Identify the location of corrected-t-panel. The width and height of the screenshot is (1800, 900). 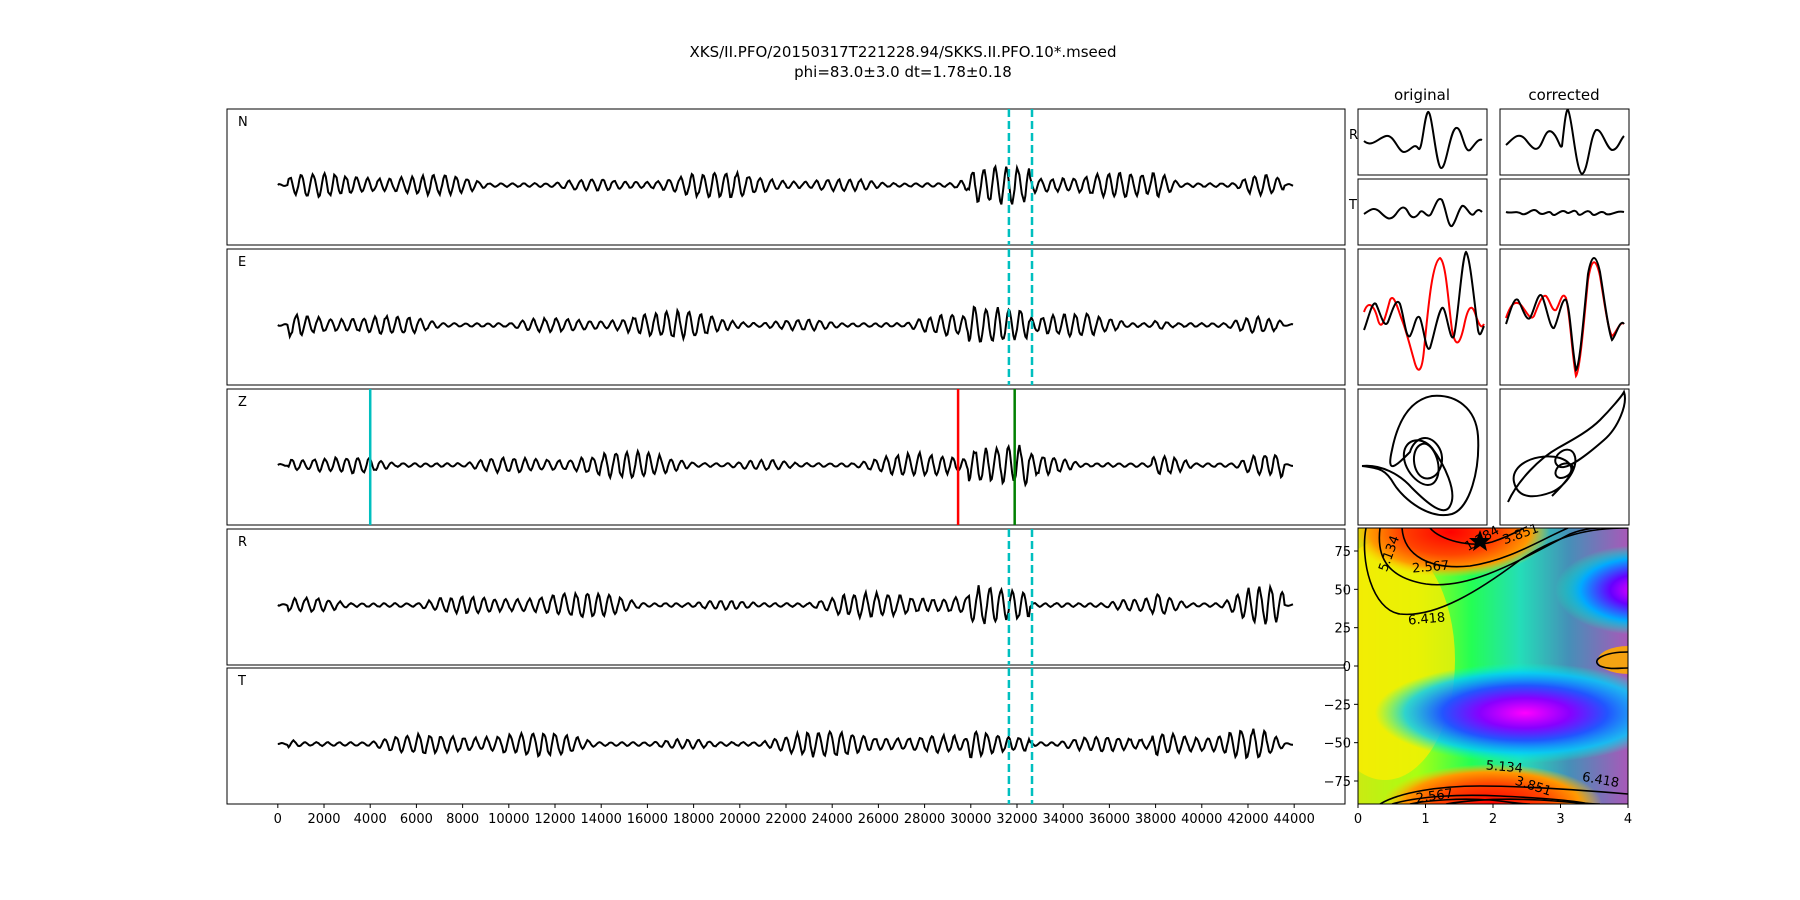
(1564, 212).